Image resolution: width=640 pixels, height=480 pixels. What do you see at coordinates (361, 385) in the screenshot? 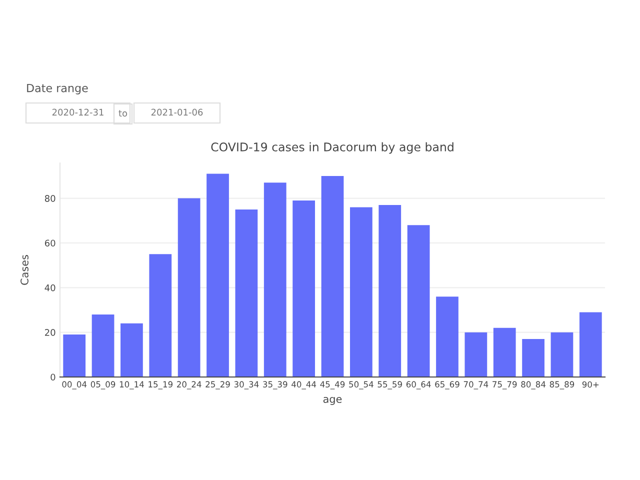
I see `x-tick-label: 50_54` at bounding box center [361, 385].